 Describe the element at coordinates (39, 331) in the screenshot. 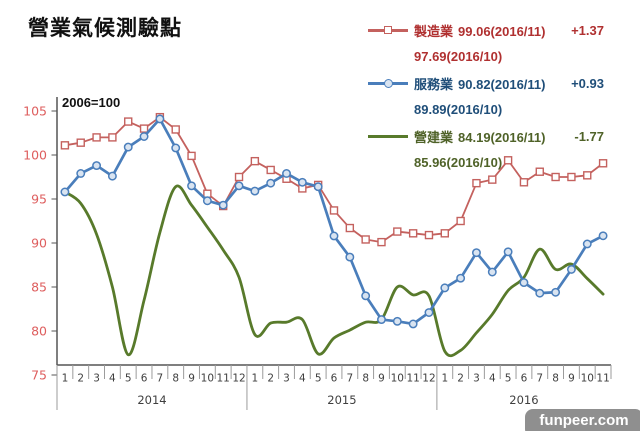

I see `svg-text: 80` at that location.